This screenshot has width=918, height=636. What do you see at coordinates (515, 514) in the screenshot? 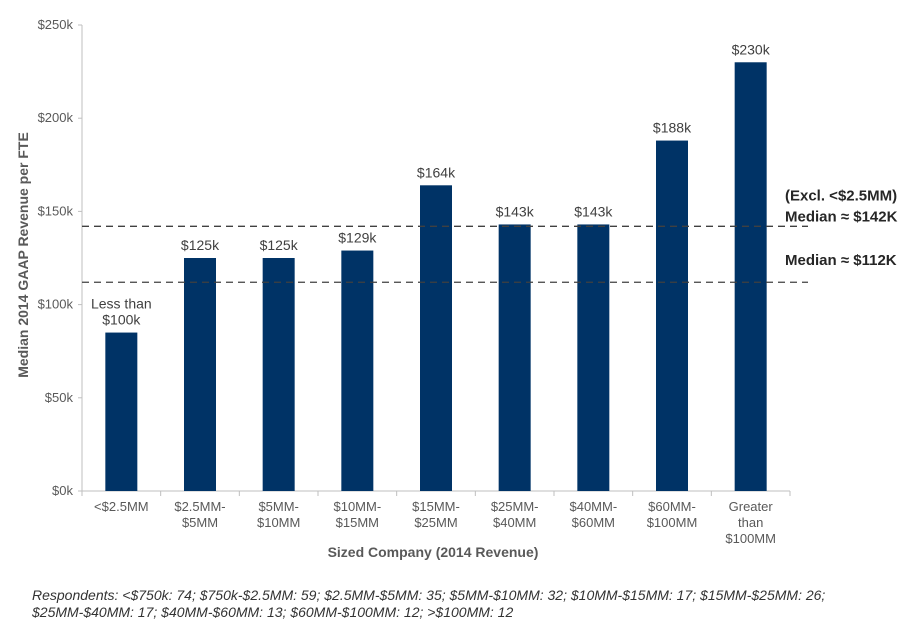
I see `x-tick-label: $25MM-$40MM` at bounding box center [515, 514].